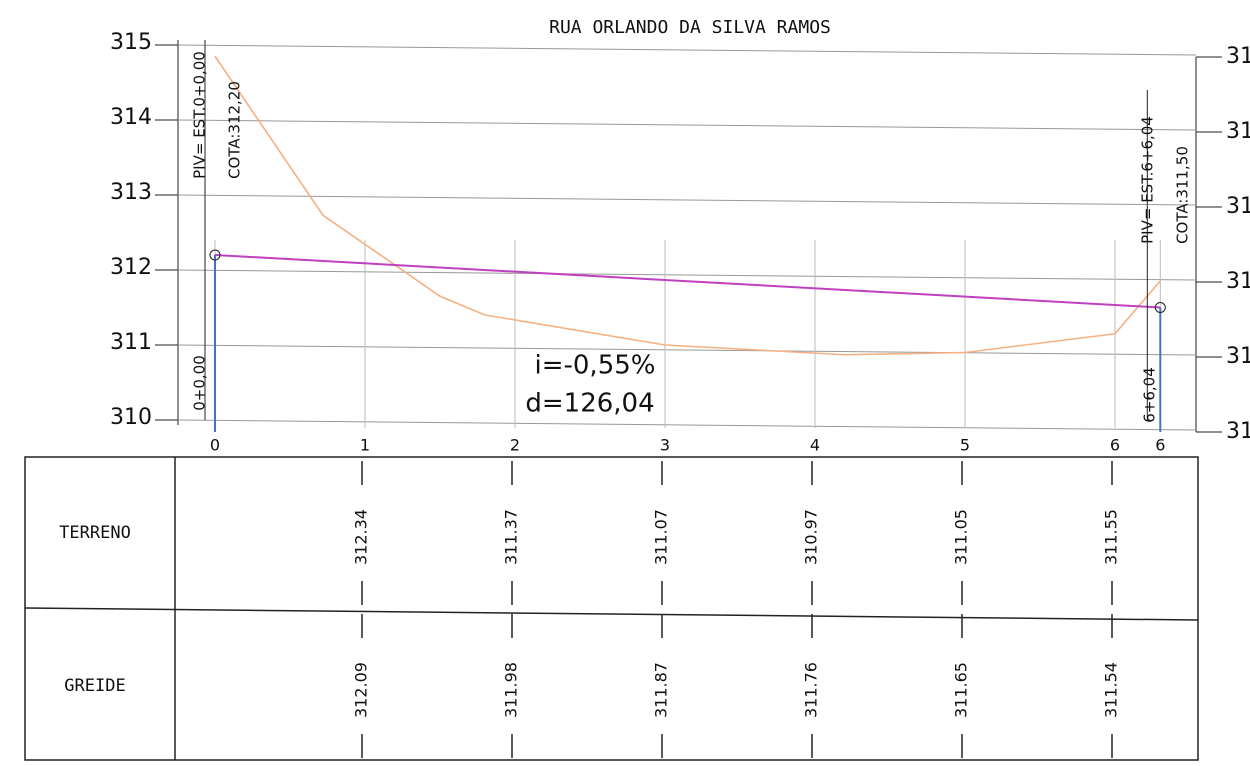  Describe the element at coordinates (1111, 537) in the screenshot. I see `table-value: 311.55` at that location.